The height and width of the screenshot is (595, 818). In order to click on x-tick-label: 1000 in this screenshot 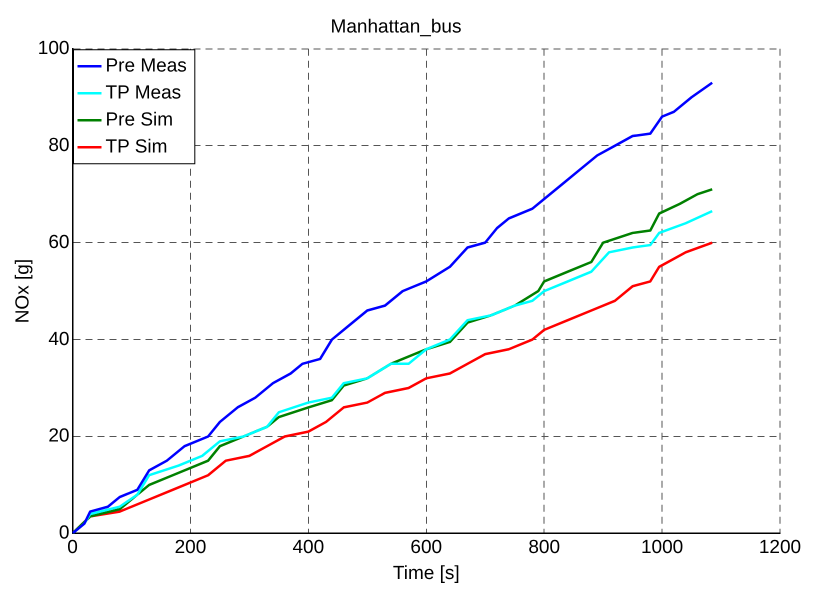, I will do `click(662, 547)`.